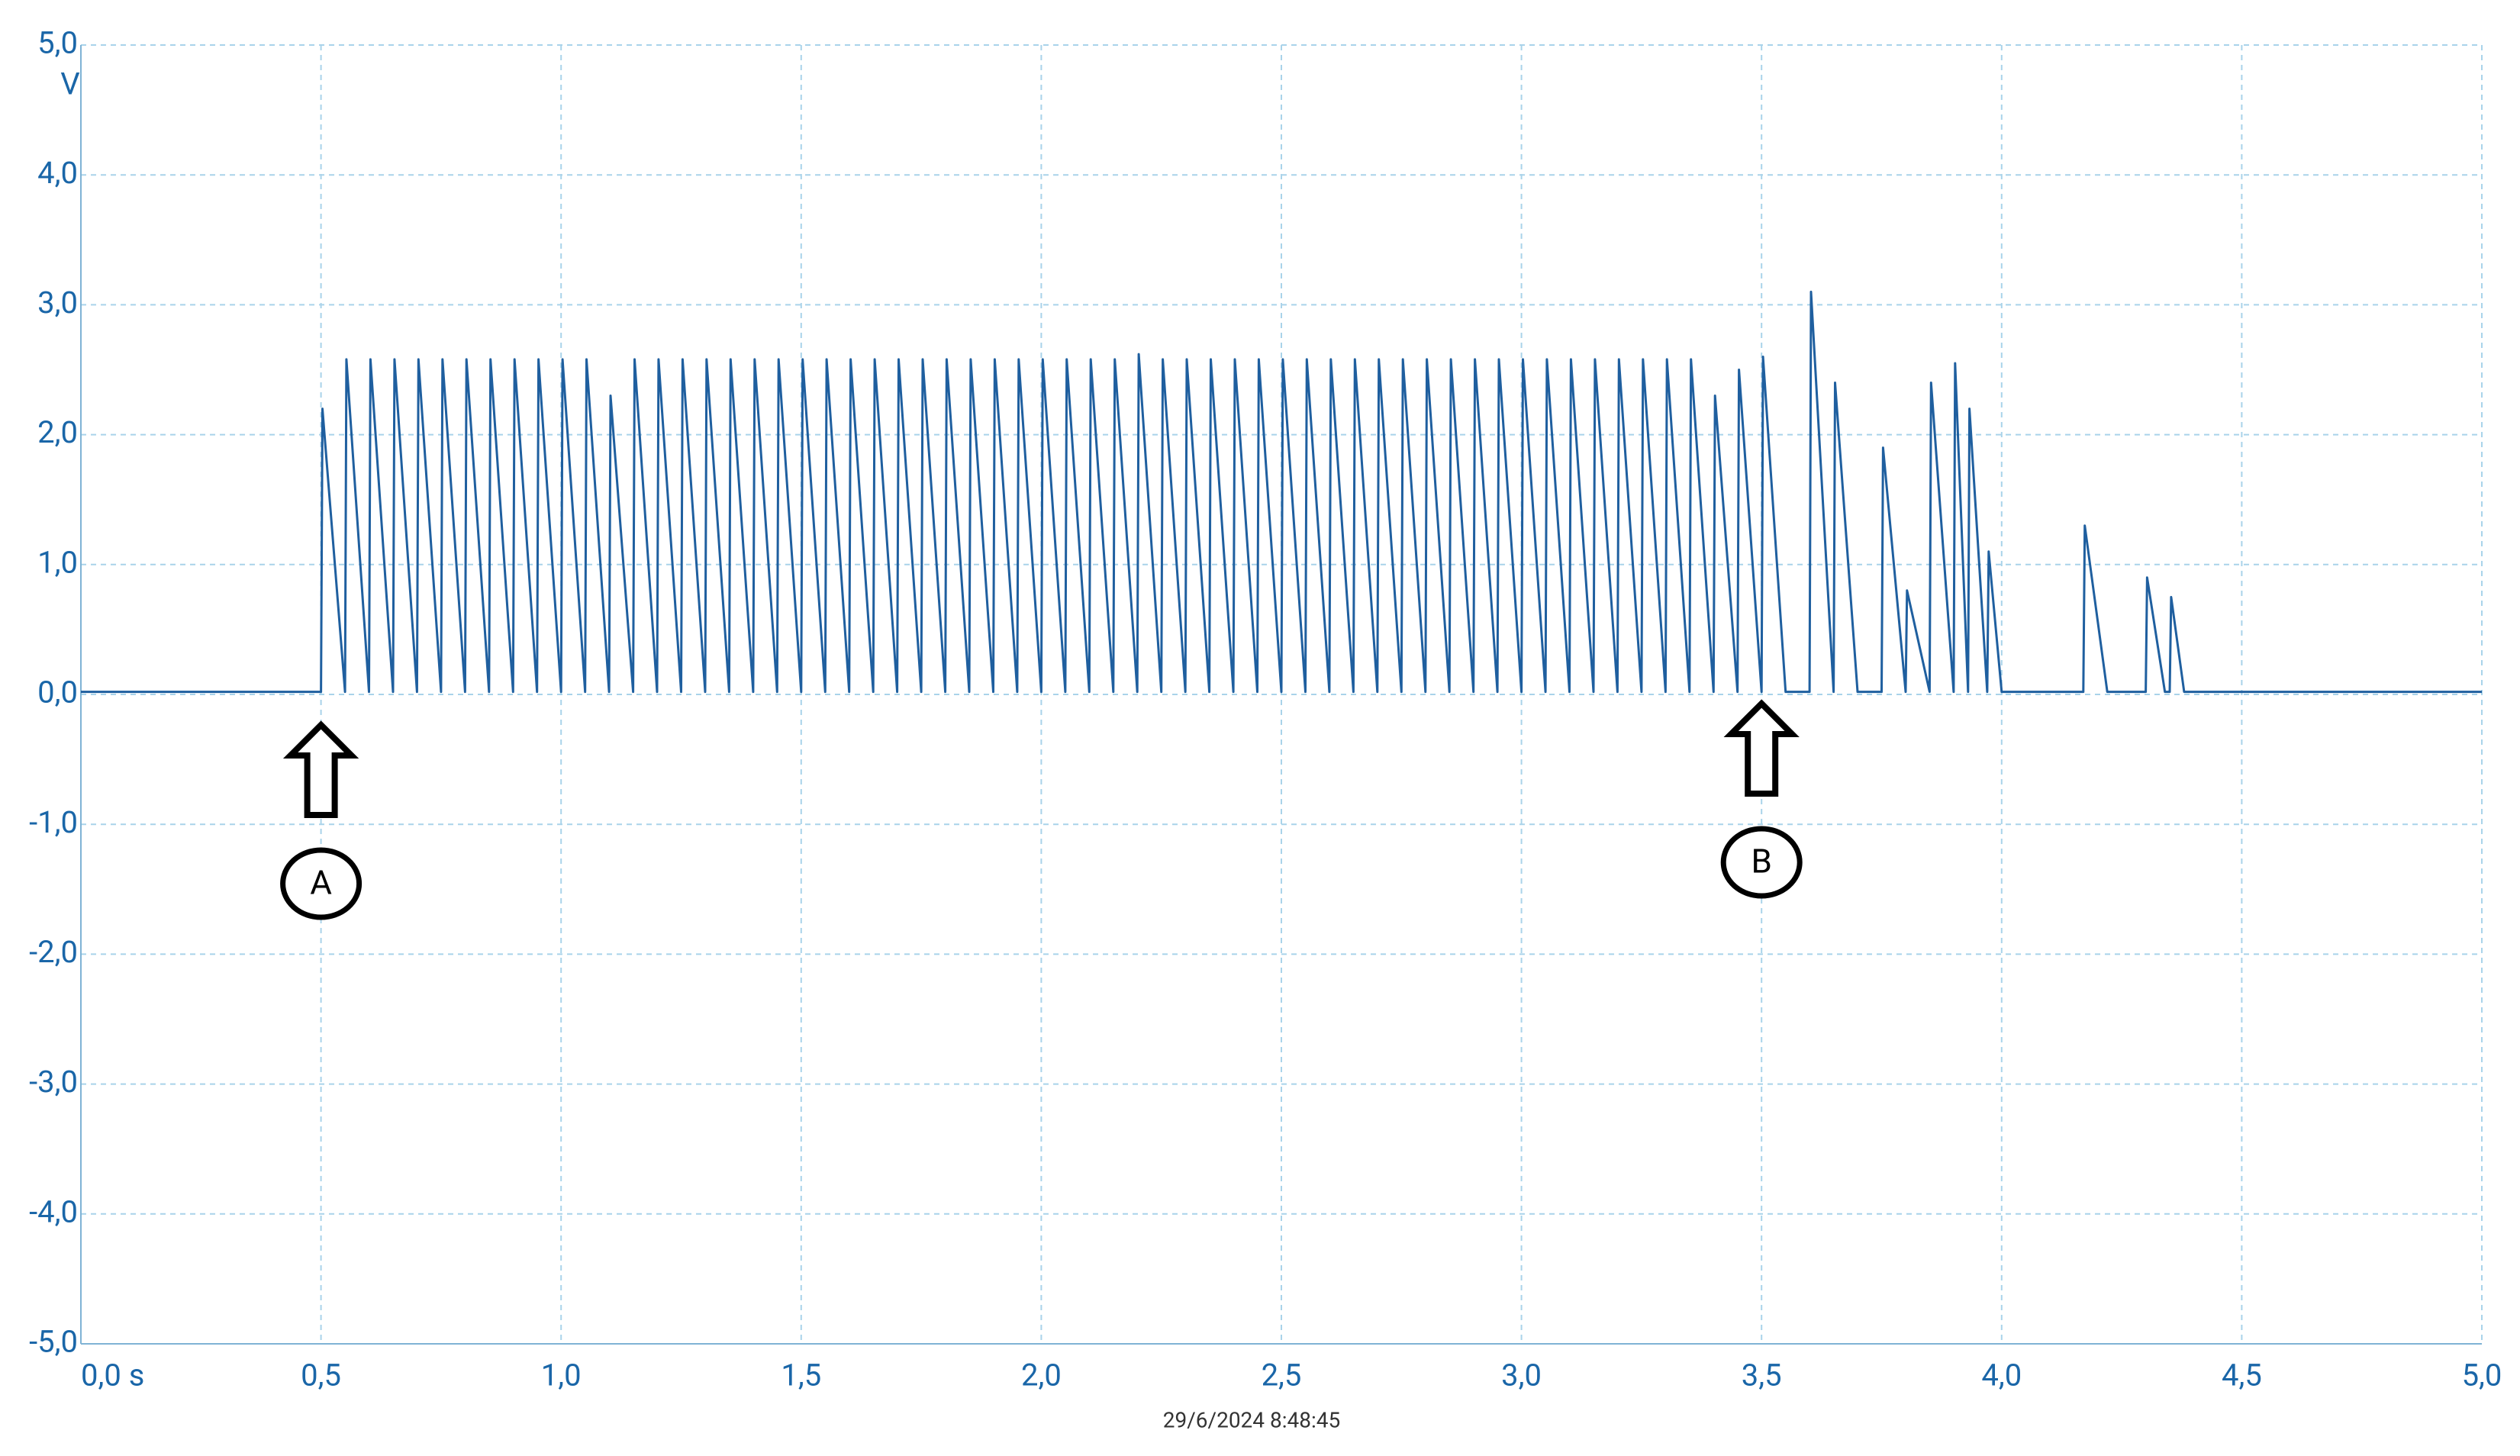  I want to click on x-tick-label: 0,0 s, so click(112, 1375).